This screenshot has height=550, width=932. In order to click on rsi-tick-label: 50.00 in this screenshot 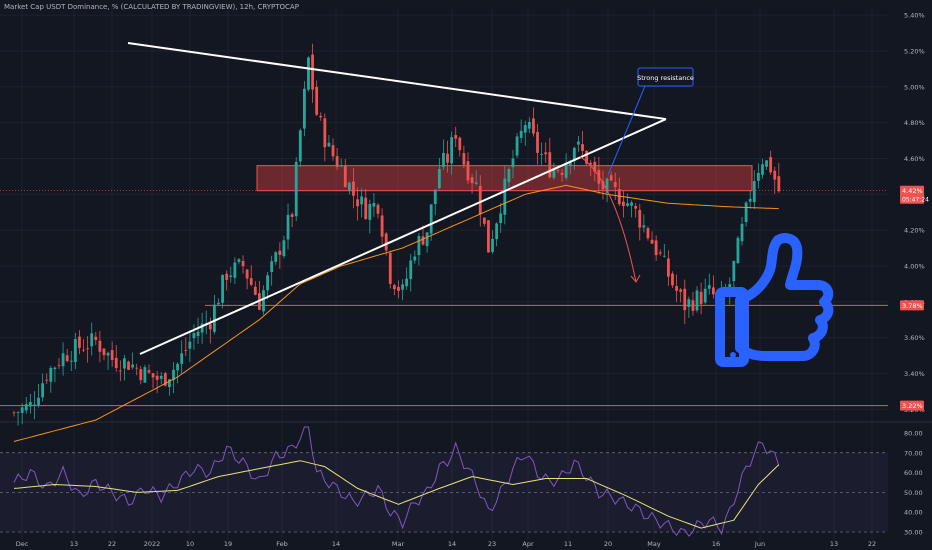, I will do `click(913, 493)`.